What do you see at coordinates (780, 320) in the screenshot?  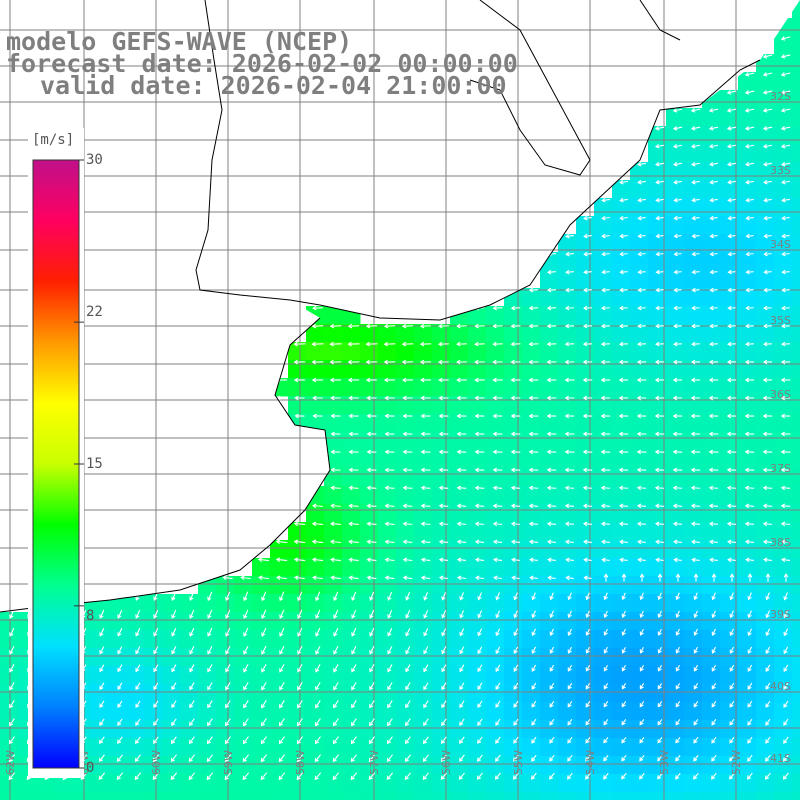 I see `lat-label: 35S` at bounding box center [780, 320].